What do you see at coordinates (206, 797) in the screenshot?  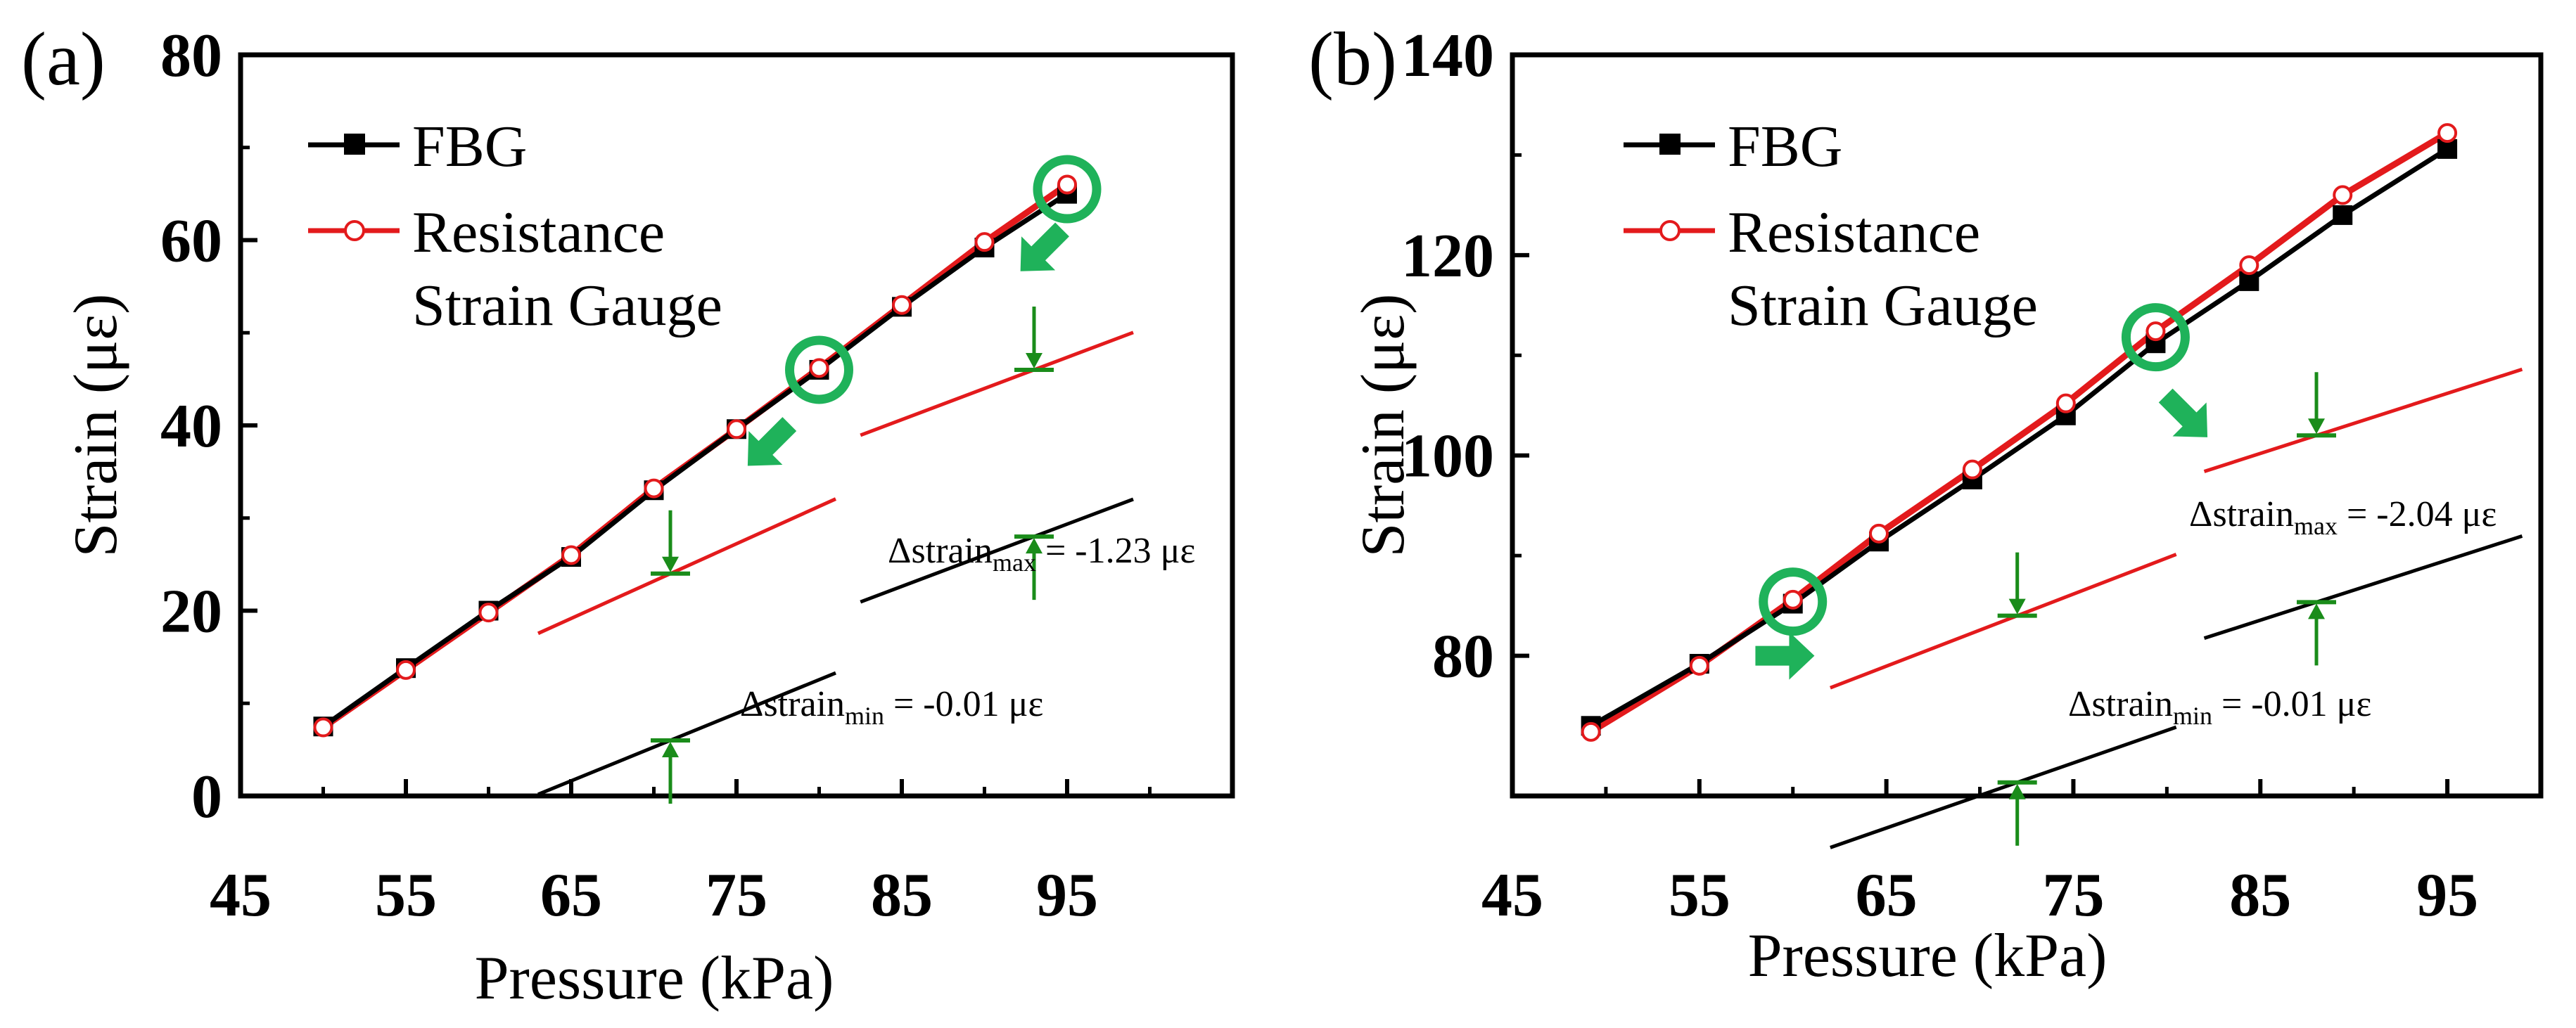 I see `y-tick-label: 0` at bounding box center [206, 797].